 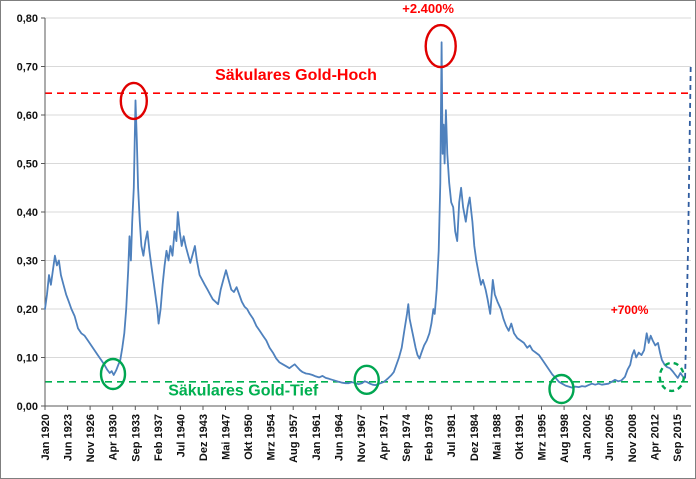 I want to click on x-tick-label: Sep 2015, so click(x=678, y=438).